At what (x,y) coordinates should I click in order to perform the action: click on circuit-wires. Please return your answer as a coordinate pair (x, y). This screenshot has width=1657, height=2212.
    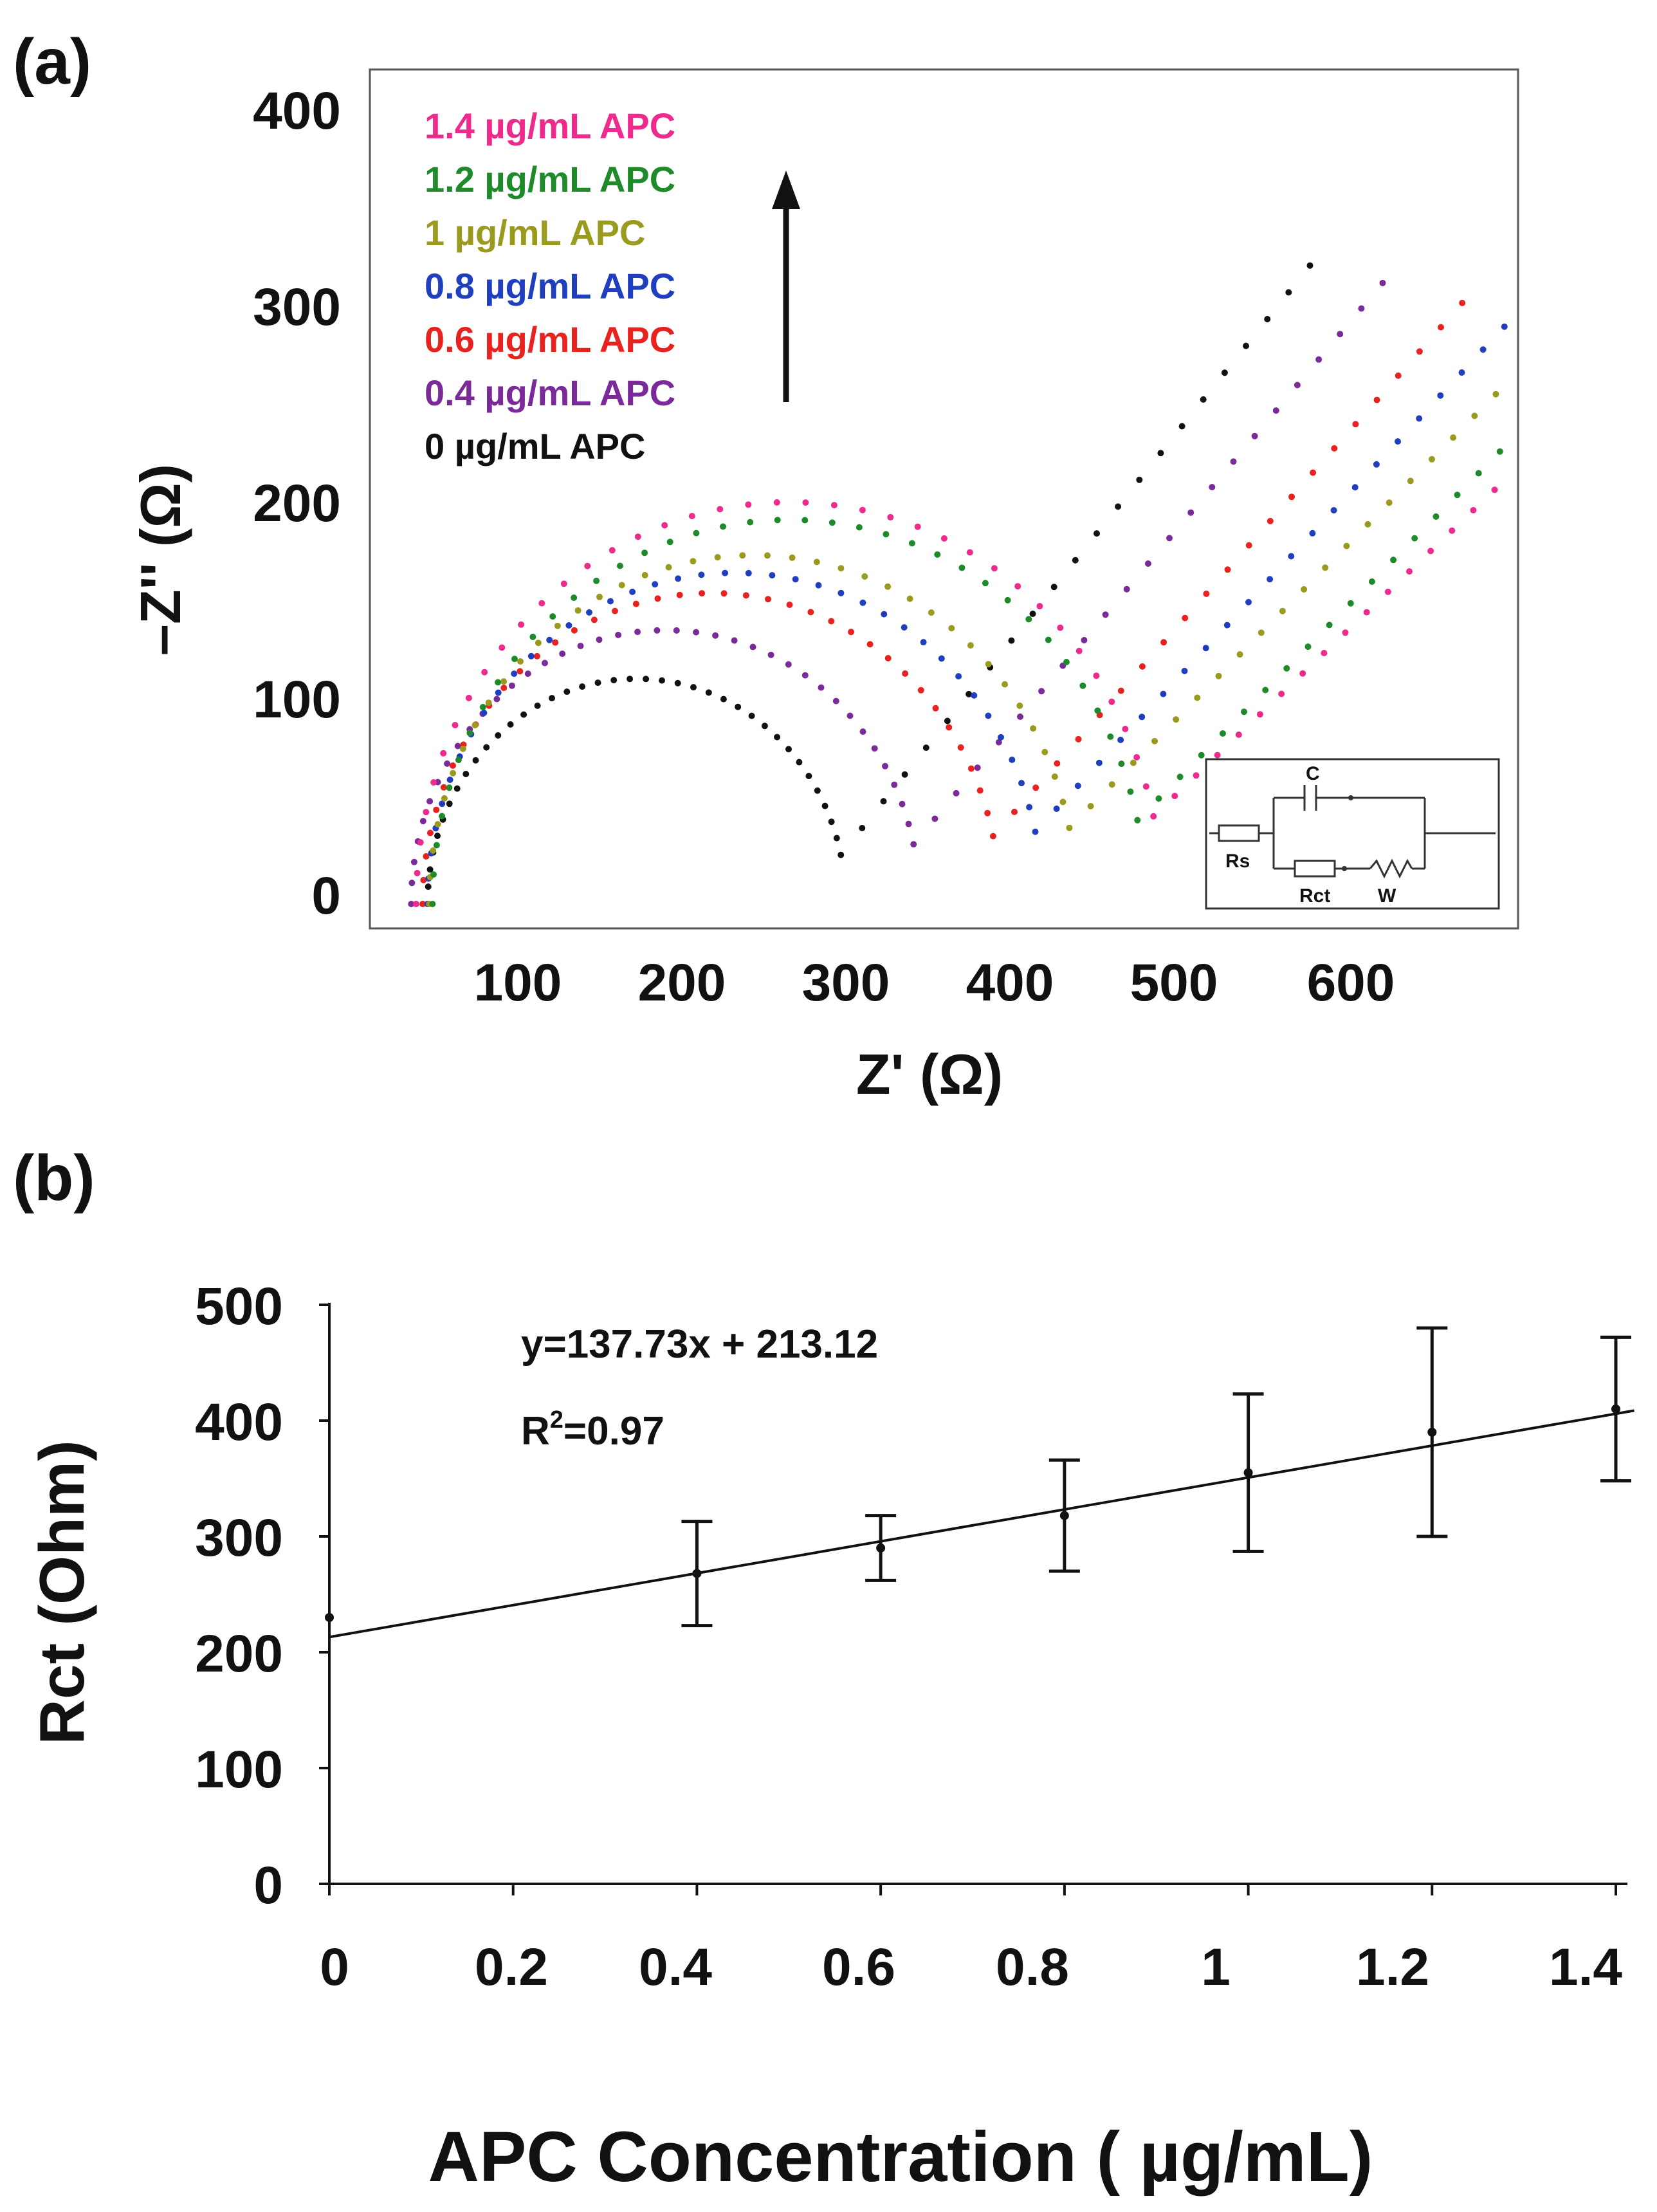
    Looking at the image, I should click on (1353, 832).